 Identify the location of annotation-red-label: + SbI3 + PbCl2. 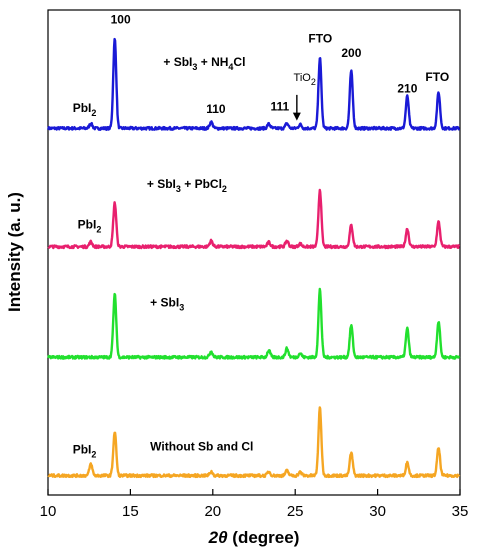
(187, 185).